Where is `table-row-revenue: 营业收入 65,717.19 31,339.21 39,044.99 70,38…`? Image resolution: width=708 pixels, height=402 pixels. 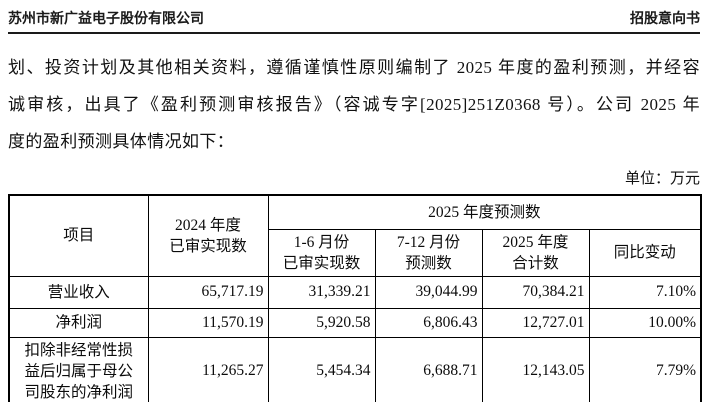 table-row-revenue: 营业收入 65,717.19 31,339.21 39,044.99 70,38… is located at coordinates (355, 292).